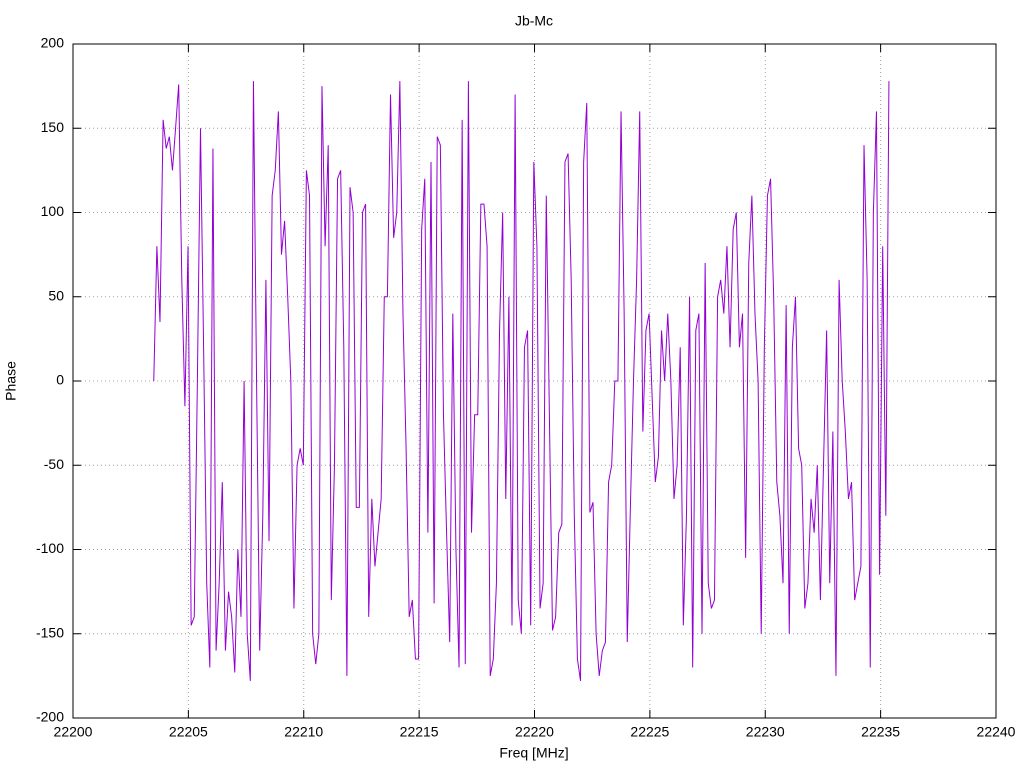 Image resolution: width=1024 pixels, height=768 pixels. What do you see at coordinates (880, 732) in the screenshot?
I see `x-tick-label: 22235` at bounding box center [880, 732].